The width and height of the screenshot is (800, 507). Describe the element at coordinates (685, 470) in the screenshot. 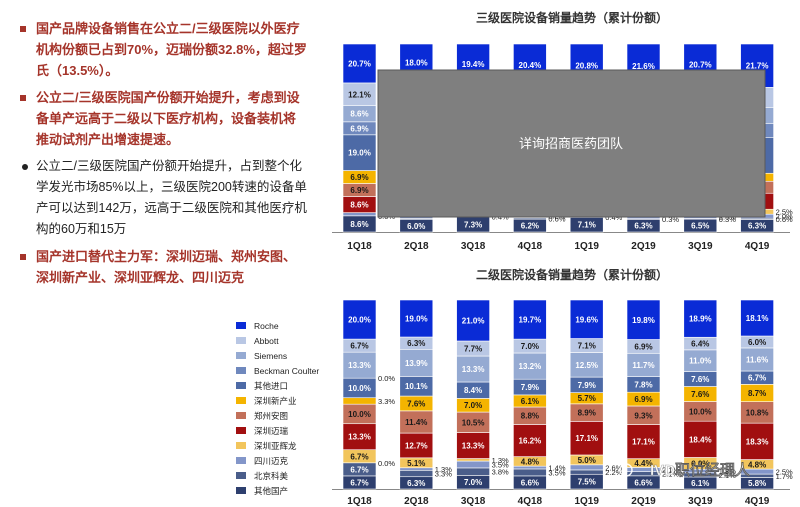

I see `watermark: IVD职位经理人` at that location.